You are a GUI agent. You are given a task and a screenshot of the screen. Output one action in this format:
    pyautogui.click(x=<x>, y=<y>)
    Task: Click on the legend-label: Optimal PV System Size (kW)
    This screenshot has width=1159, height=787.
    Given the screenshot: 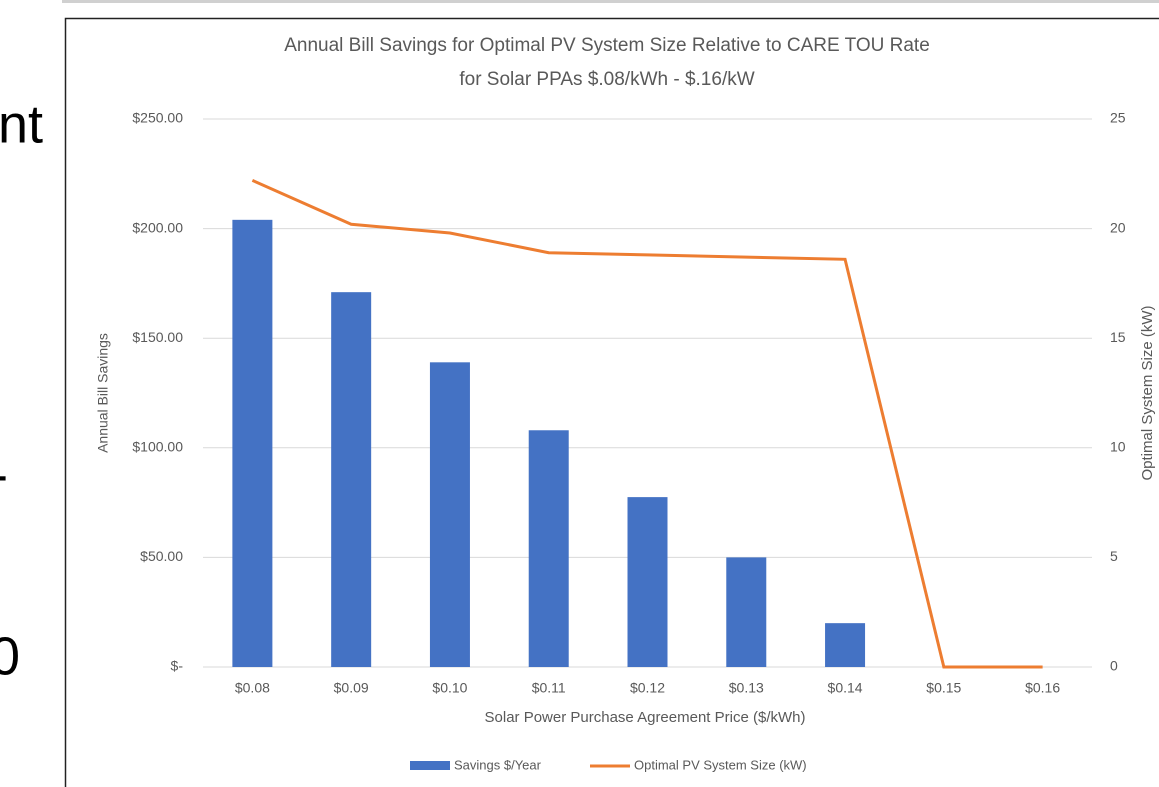 What is the action you would take?
    pyautogui.click(x=720, y=764)
    